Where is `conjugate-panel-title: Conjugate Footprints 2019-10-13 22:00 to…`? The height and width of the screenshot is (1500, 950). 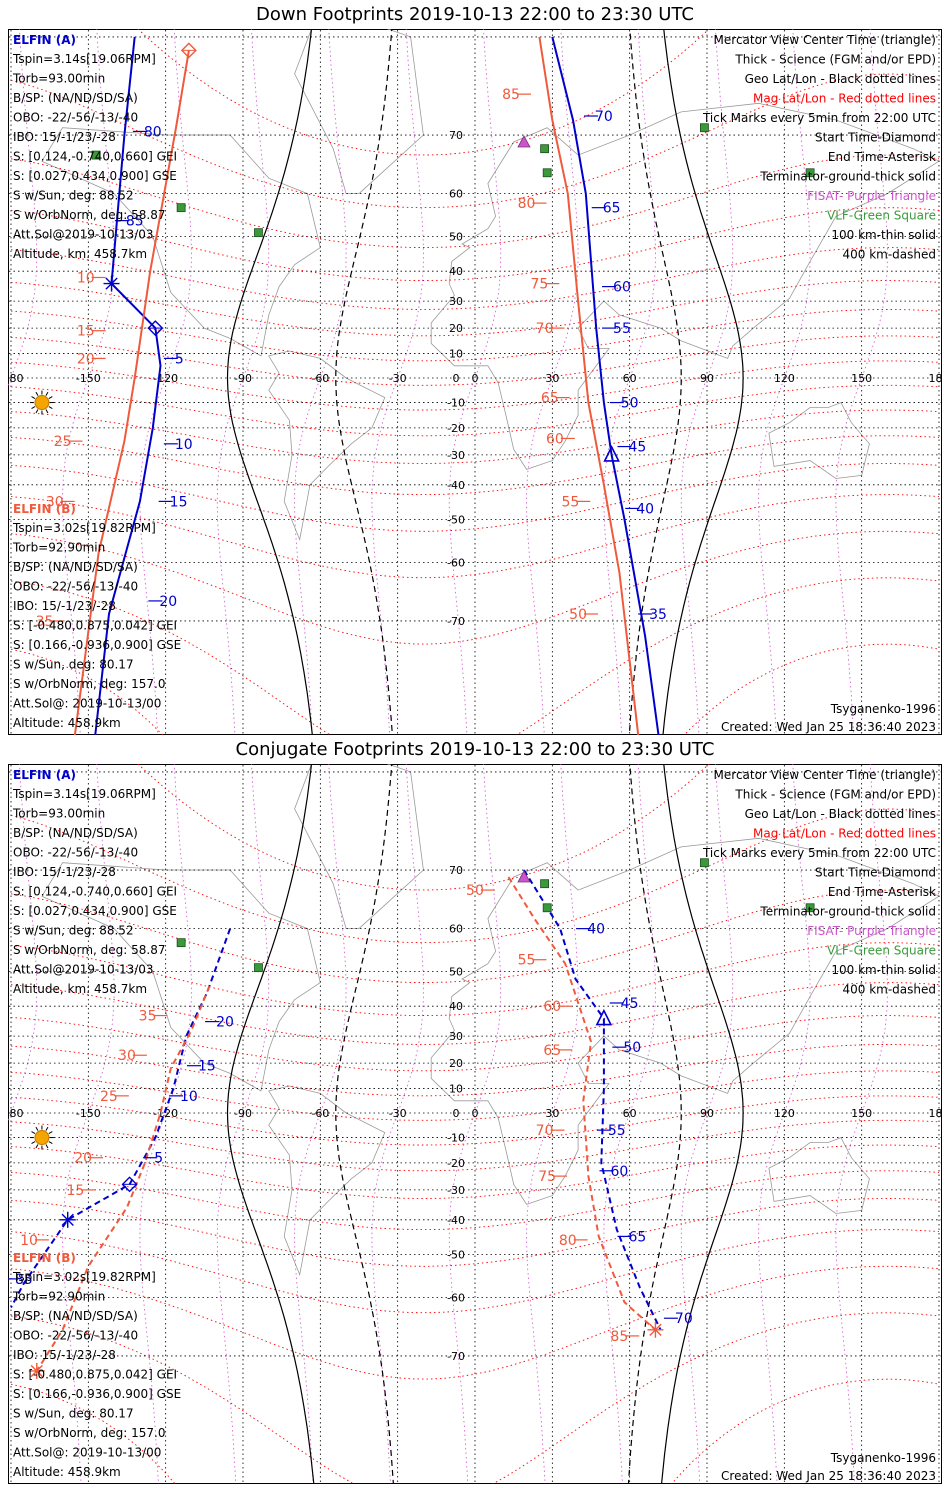
conjugate-panel-title: Conjugate Footprints 2019-10-13 22:00 to… is located at coordinates (475, 749).